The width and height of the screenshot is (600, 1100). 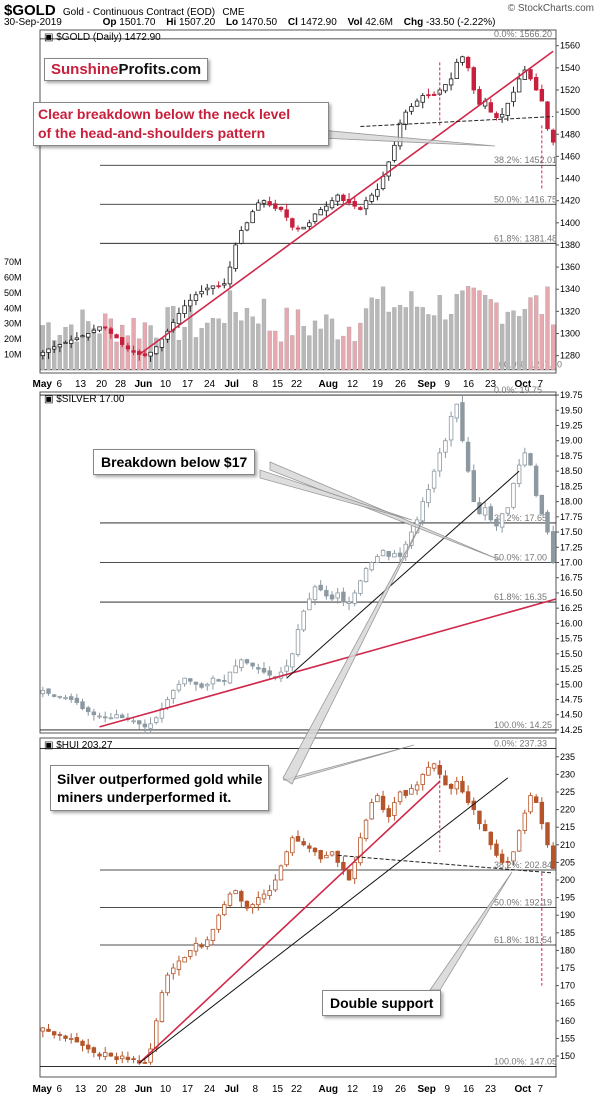 What do you see at coordinates (457, 122) in the screenshot?
I see `gold-neckline` at bounding box center [457, 122].